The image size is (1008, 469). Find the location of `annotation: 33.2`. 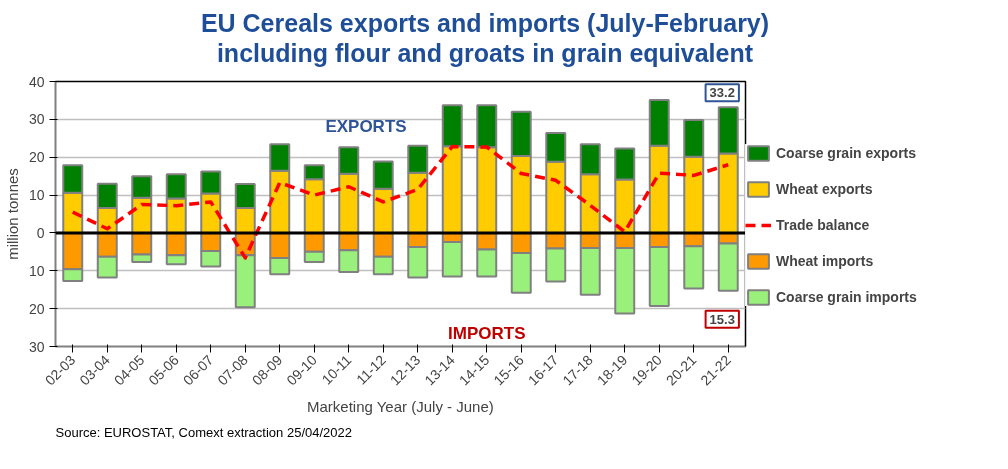

annotation: 33.2 is located at coordinates (722, 93).